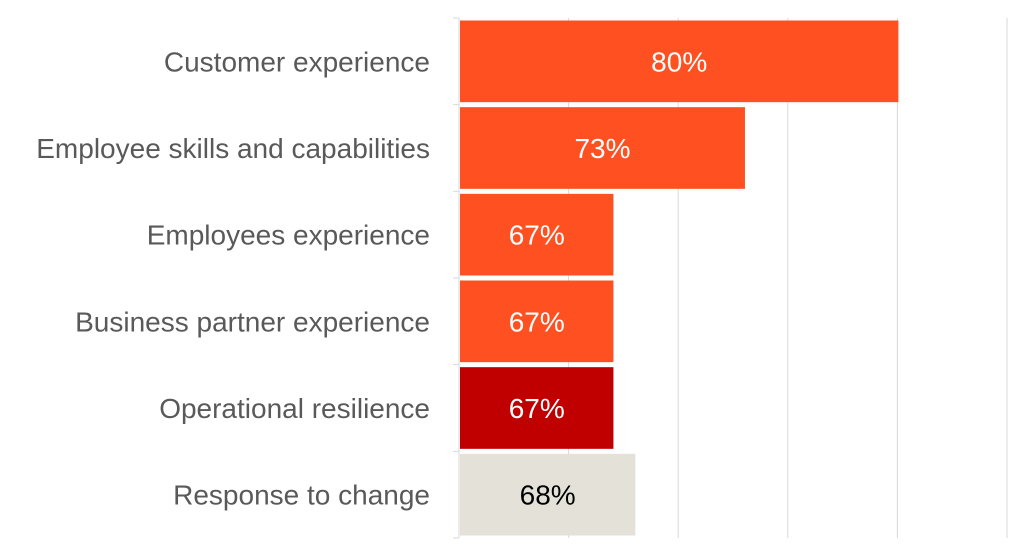  Describe the element at coordinates (297, 61) in the screenshot. I see `category-label: Customer experience` at that location.